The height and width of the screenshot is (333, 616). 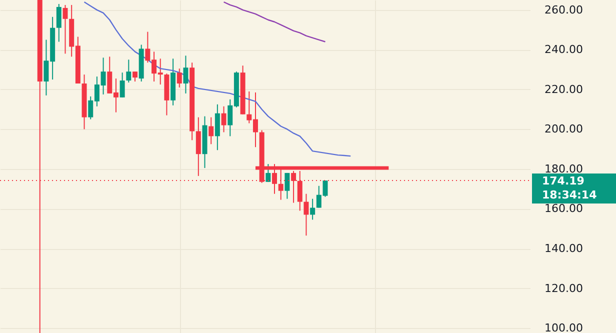 I want to click on y-tick-label: 140.00, so click(x=563, y=249).